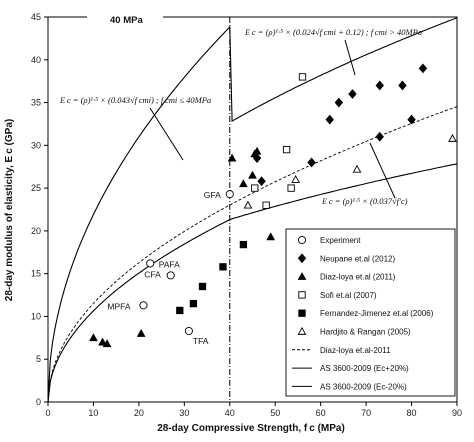 The height and width of the screenshot is (442, 474). Describe the element at coordinates (36, 60) in the screenshot. I see `y-tick-label: 40` at that location.